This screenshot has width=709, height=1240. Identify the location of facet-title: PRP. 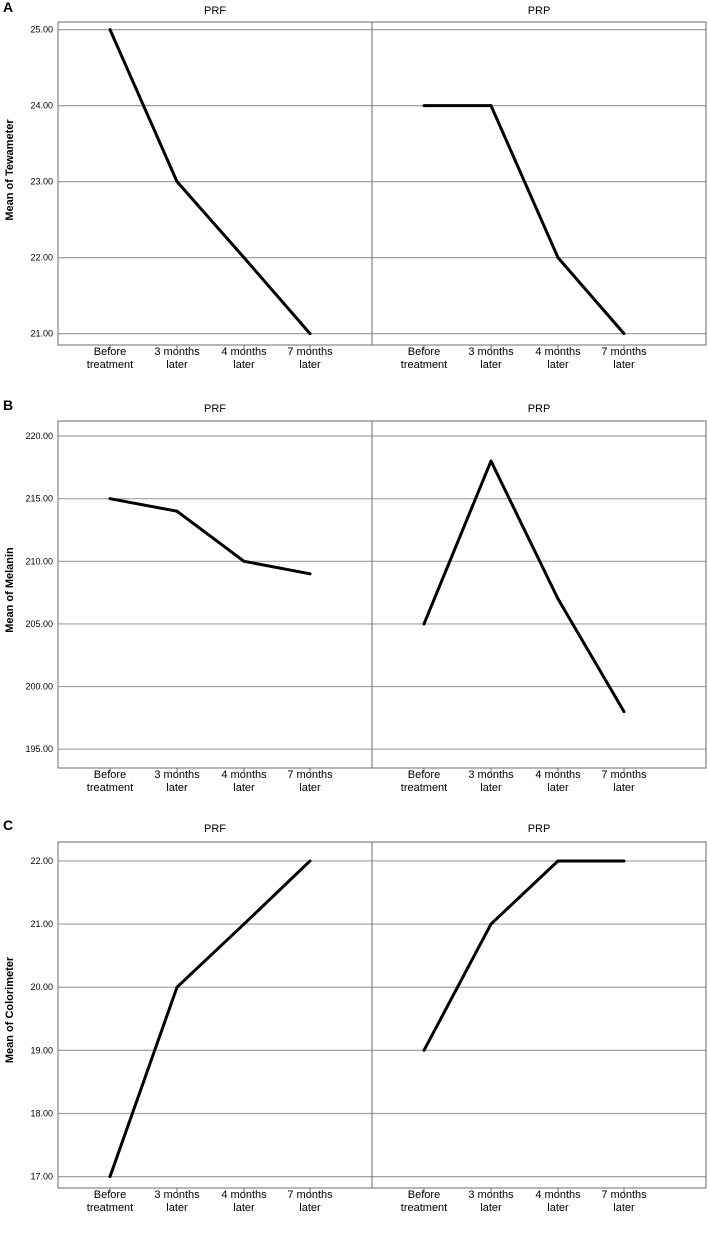
(539, 409).